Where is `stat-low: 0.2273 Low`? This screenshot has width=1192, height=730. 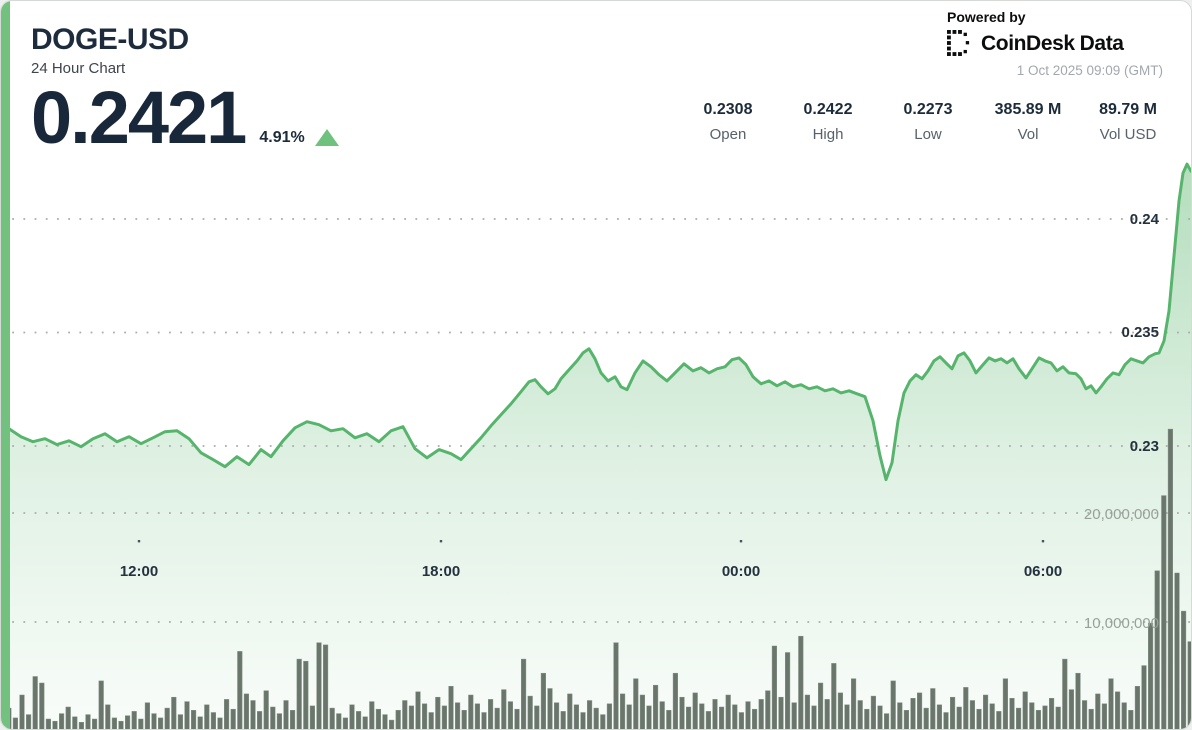 stat-low: 0.2273 Low is located at coordinates (928, 122).